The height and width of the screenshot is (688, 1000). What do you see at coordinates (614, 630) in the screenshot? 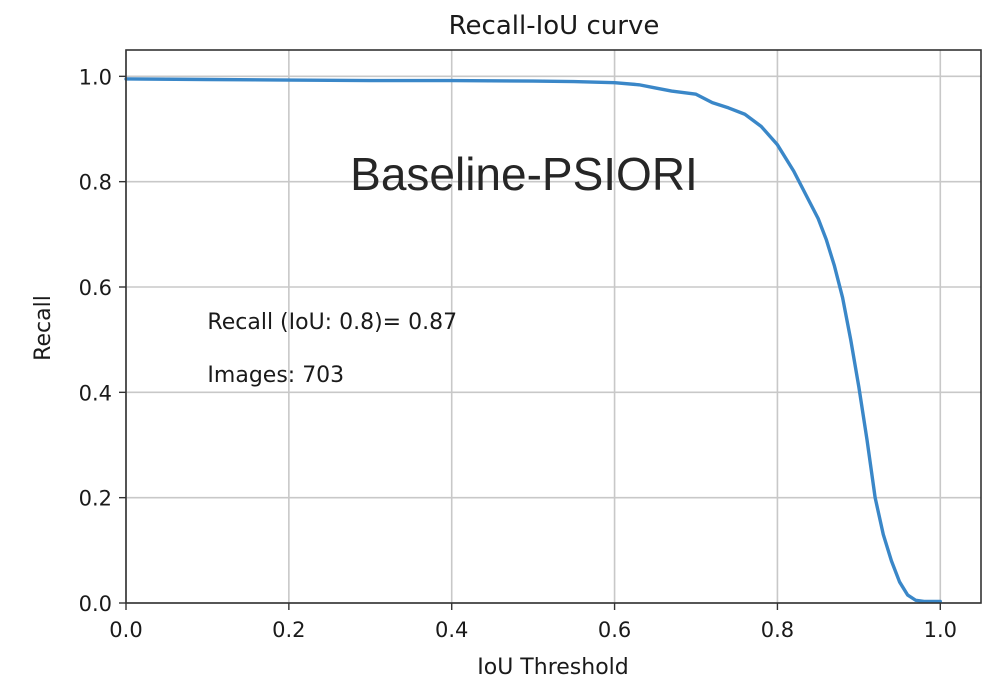
I see `x-tick-label: 0.6` at bounding box center [614, 630].